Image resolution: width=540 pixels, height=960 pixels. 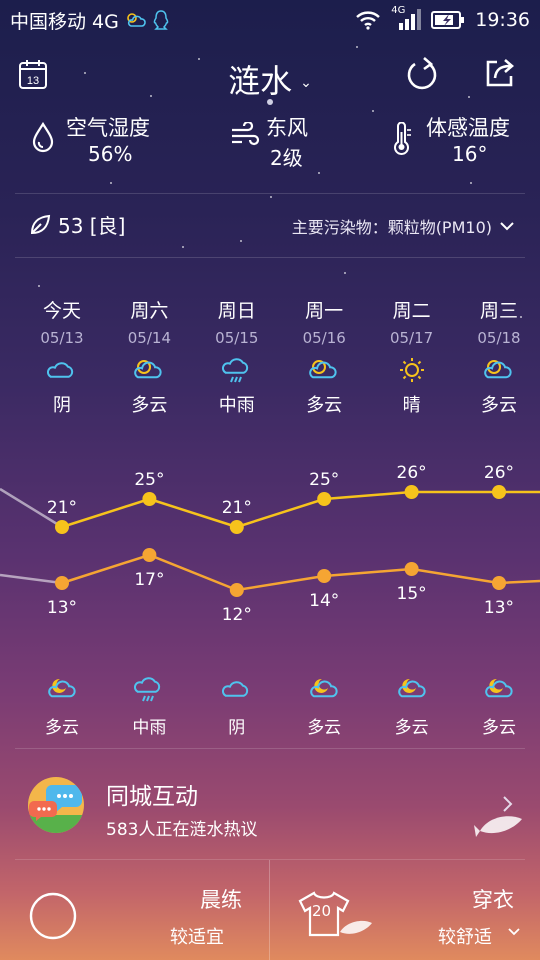 What do you see at coordinates (391, 227) in the screenshot?
I see `pollutant-label: 主要污染物：颗粒物(PM10)` at bounding box center [391, 227].